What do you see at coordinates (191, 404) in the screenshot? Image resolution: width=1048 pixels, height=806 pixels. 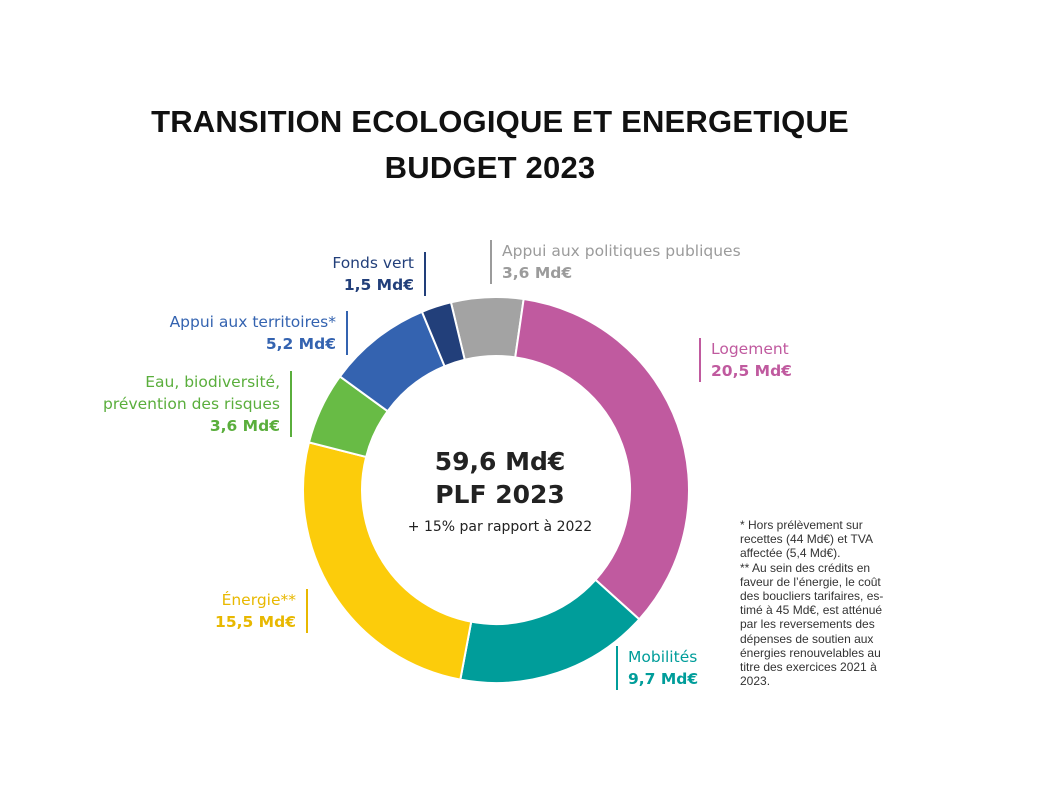 I see `label-eau-line2: prévention des risques` at bounding box center [191, 404].